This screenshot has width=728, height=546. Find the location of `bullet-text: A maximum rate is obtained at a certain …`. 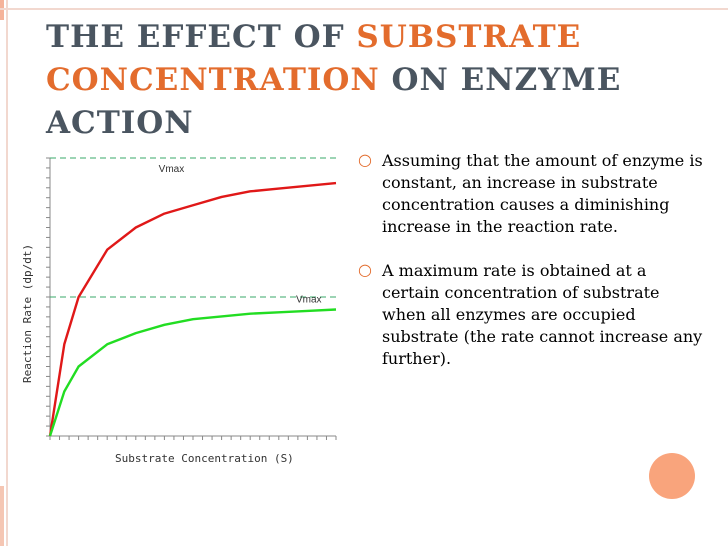

bullet-text: A maximum rate is obtained at a certain … is located at coordinates (542, 314).